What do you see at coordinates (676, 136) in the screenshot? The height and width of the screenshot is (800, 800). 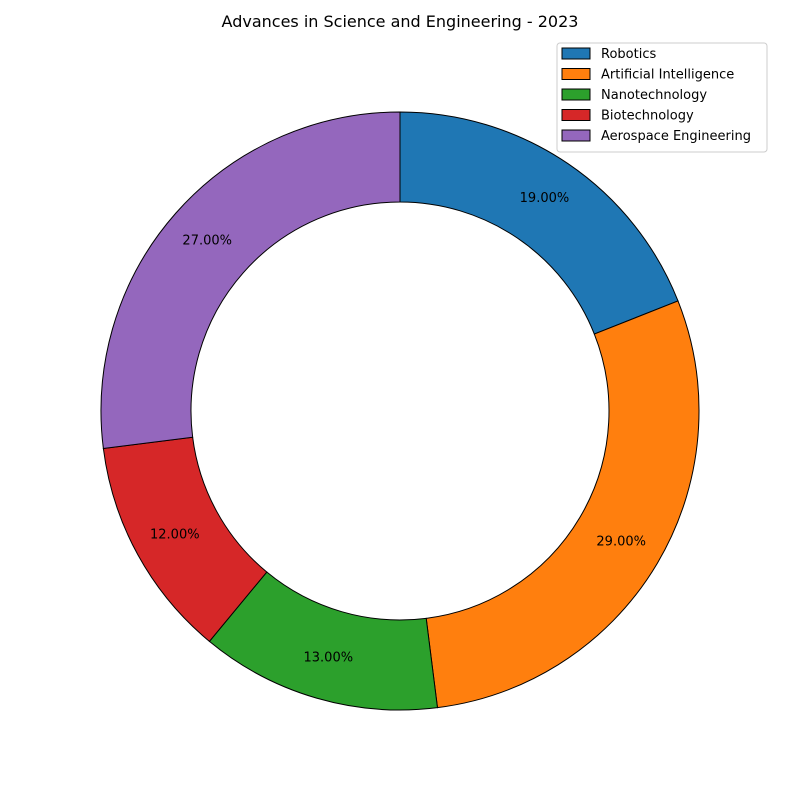 I see `legend-label-aerospace-engineering: Aerospace Engineering` at bounding box center [676, 136].